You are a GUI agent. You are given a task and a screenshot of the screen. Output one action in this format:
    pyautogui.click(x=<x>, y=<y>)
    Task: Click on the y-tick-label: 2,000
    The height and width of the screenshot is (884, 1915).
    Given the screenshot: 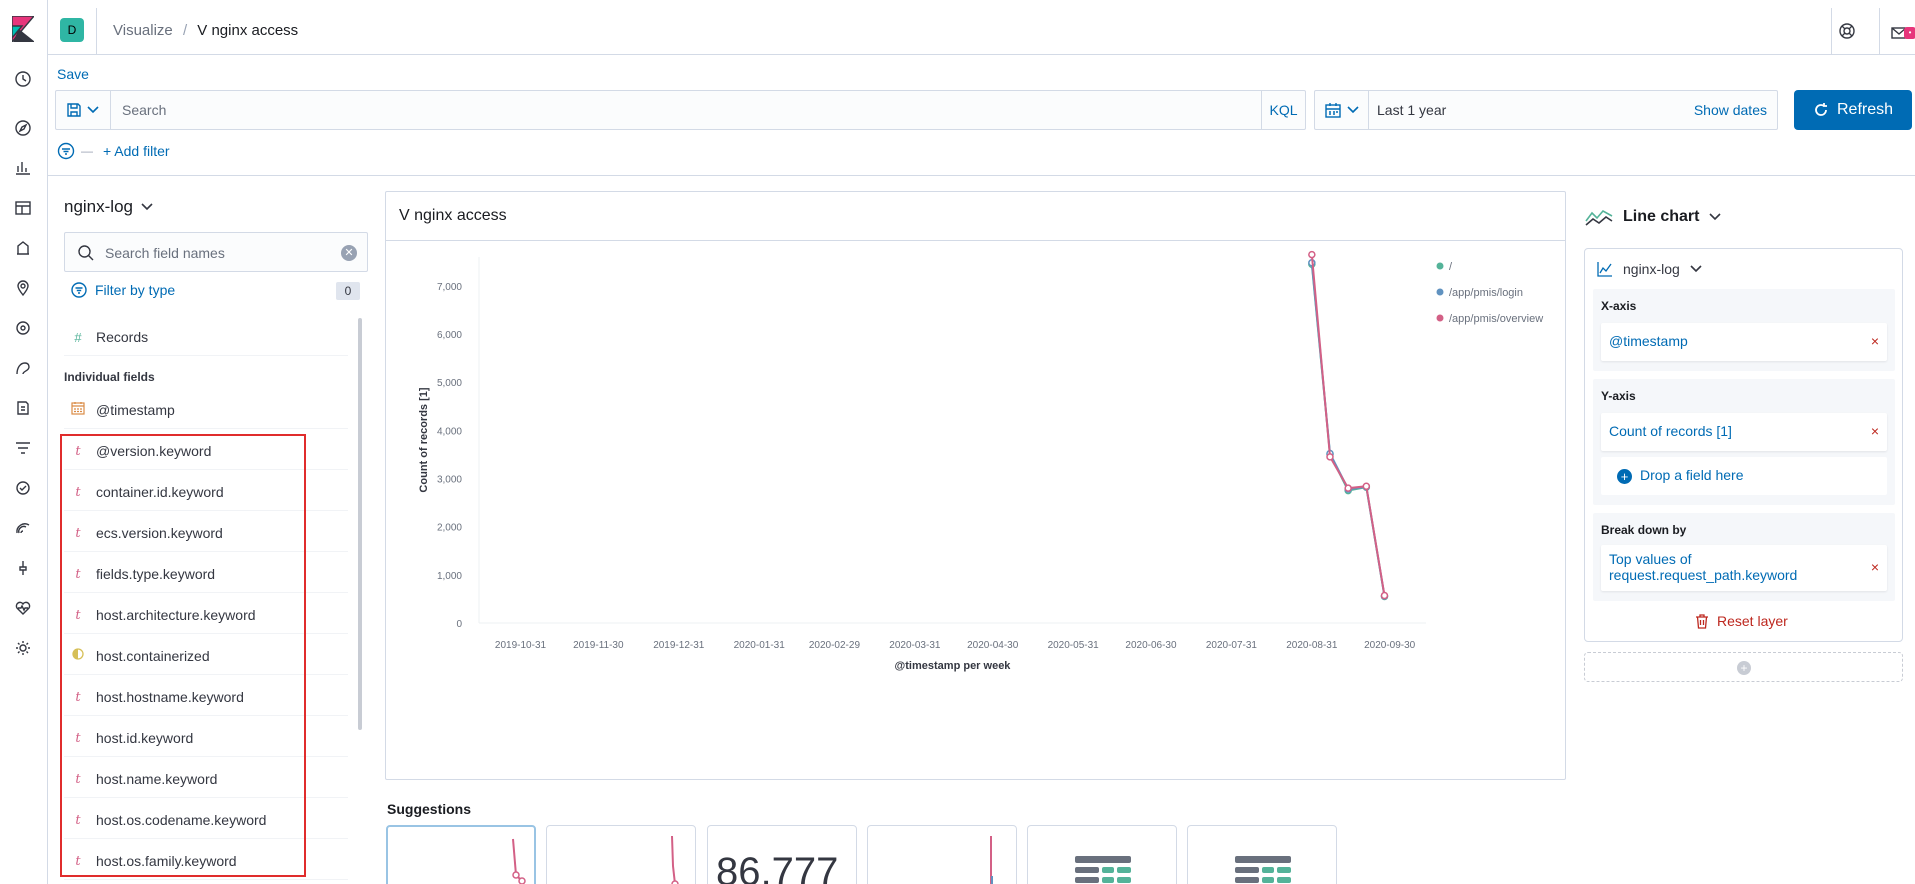 What is the action you would take?
    pyautogui.click(x=449, y=528)
    